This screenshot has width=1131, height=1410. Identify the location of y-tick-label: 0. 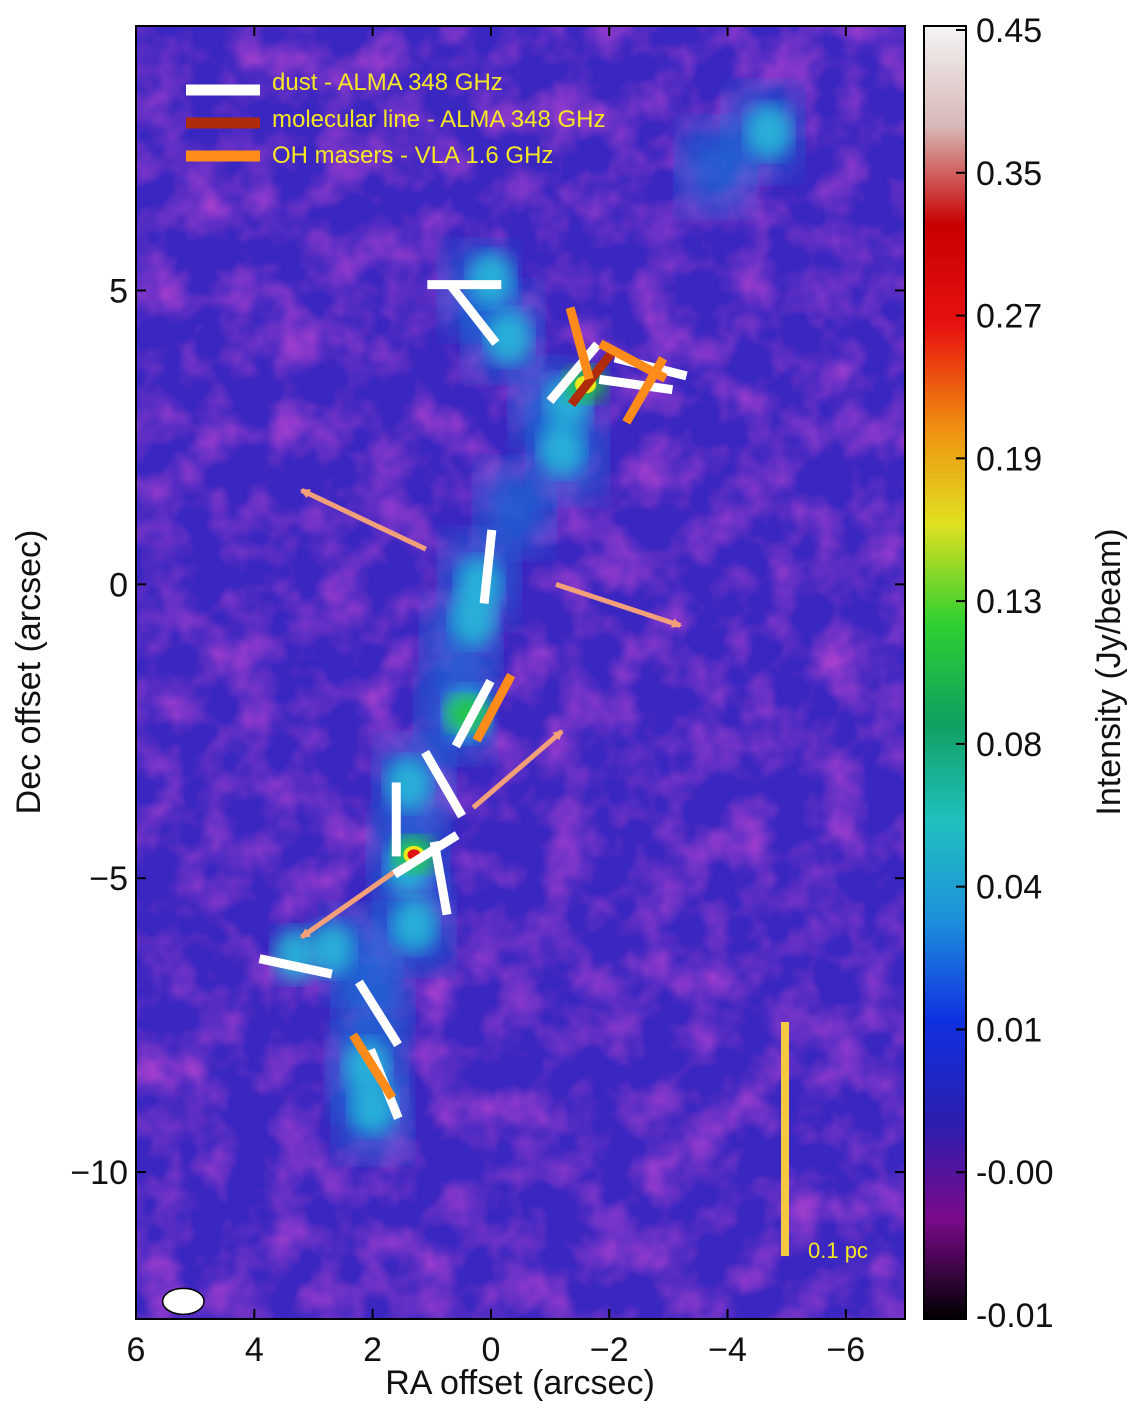
(118, 585).